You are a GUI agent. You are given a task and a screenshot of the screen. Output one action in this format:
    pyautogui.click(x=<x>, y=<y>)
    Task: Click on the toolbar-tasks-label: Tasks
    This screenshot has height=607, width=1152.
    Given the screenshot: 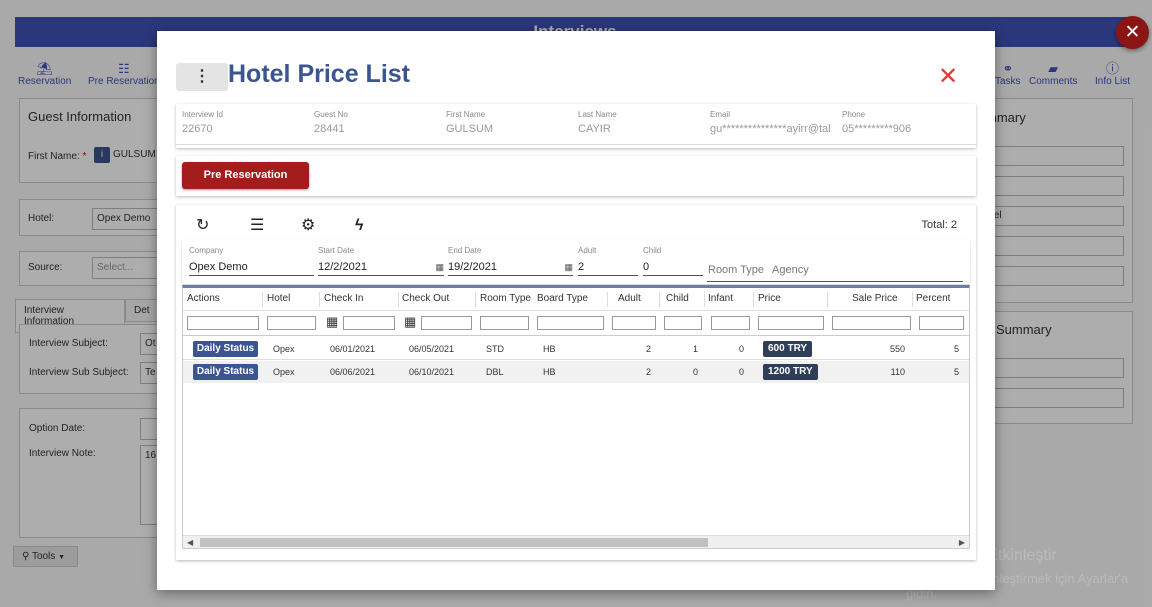 What is the action you would take?
    pyautogui.click(x=1008, y=81)
    